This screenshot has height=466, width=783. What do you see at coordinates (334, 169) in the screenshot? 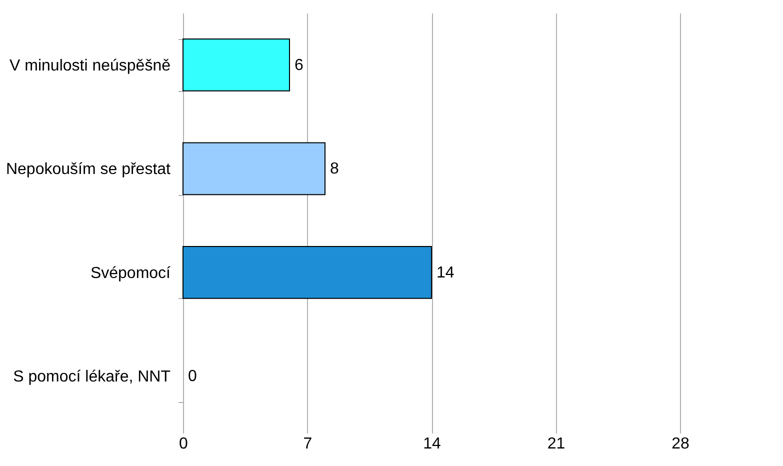
I see `data-label: 8` at bounding box center [334, 169].